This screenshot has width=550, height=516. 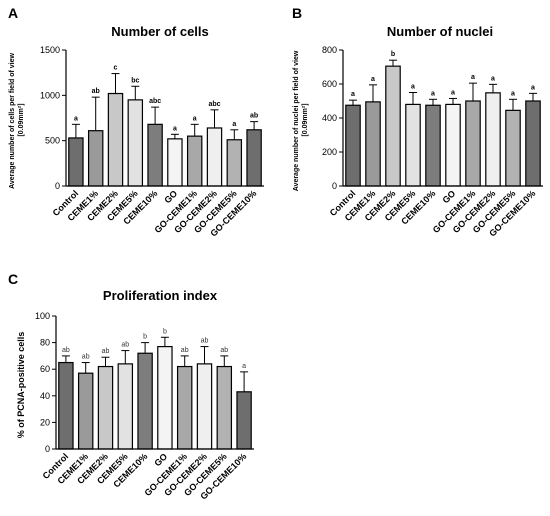 What do you see at coordinates (329, 152) in the screenshot?
I see `y-tick-label: 200` at bounding box center [329, 152].